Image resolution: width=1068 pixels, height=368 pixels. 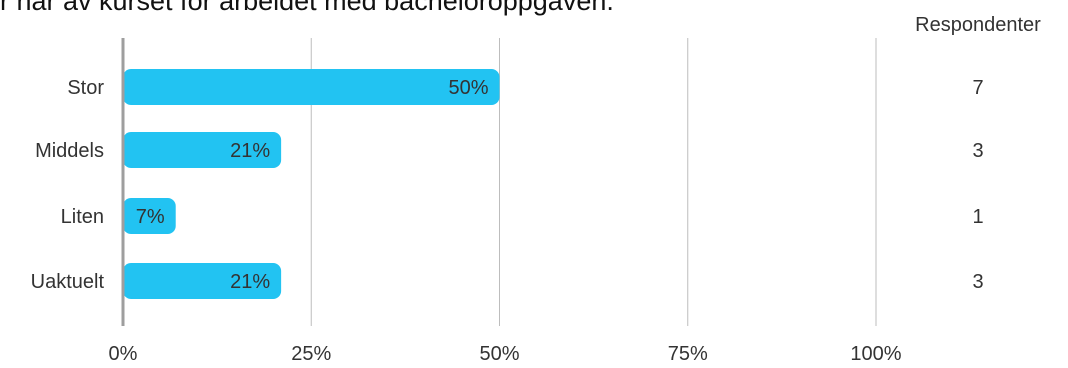 What do you see at coordinates (499, 353) in the screenshot?
I see `x-tick-label: 50%` at bounding box center [499, 353].